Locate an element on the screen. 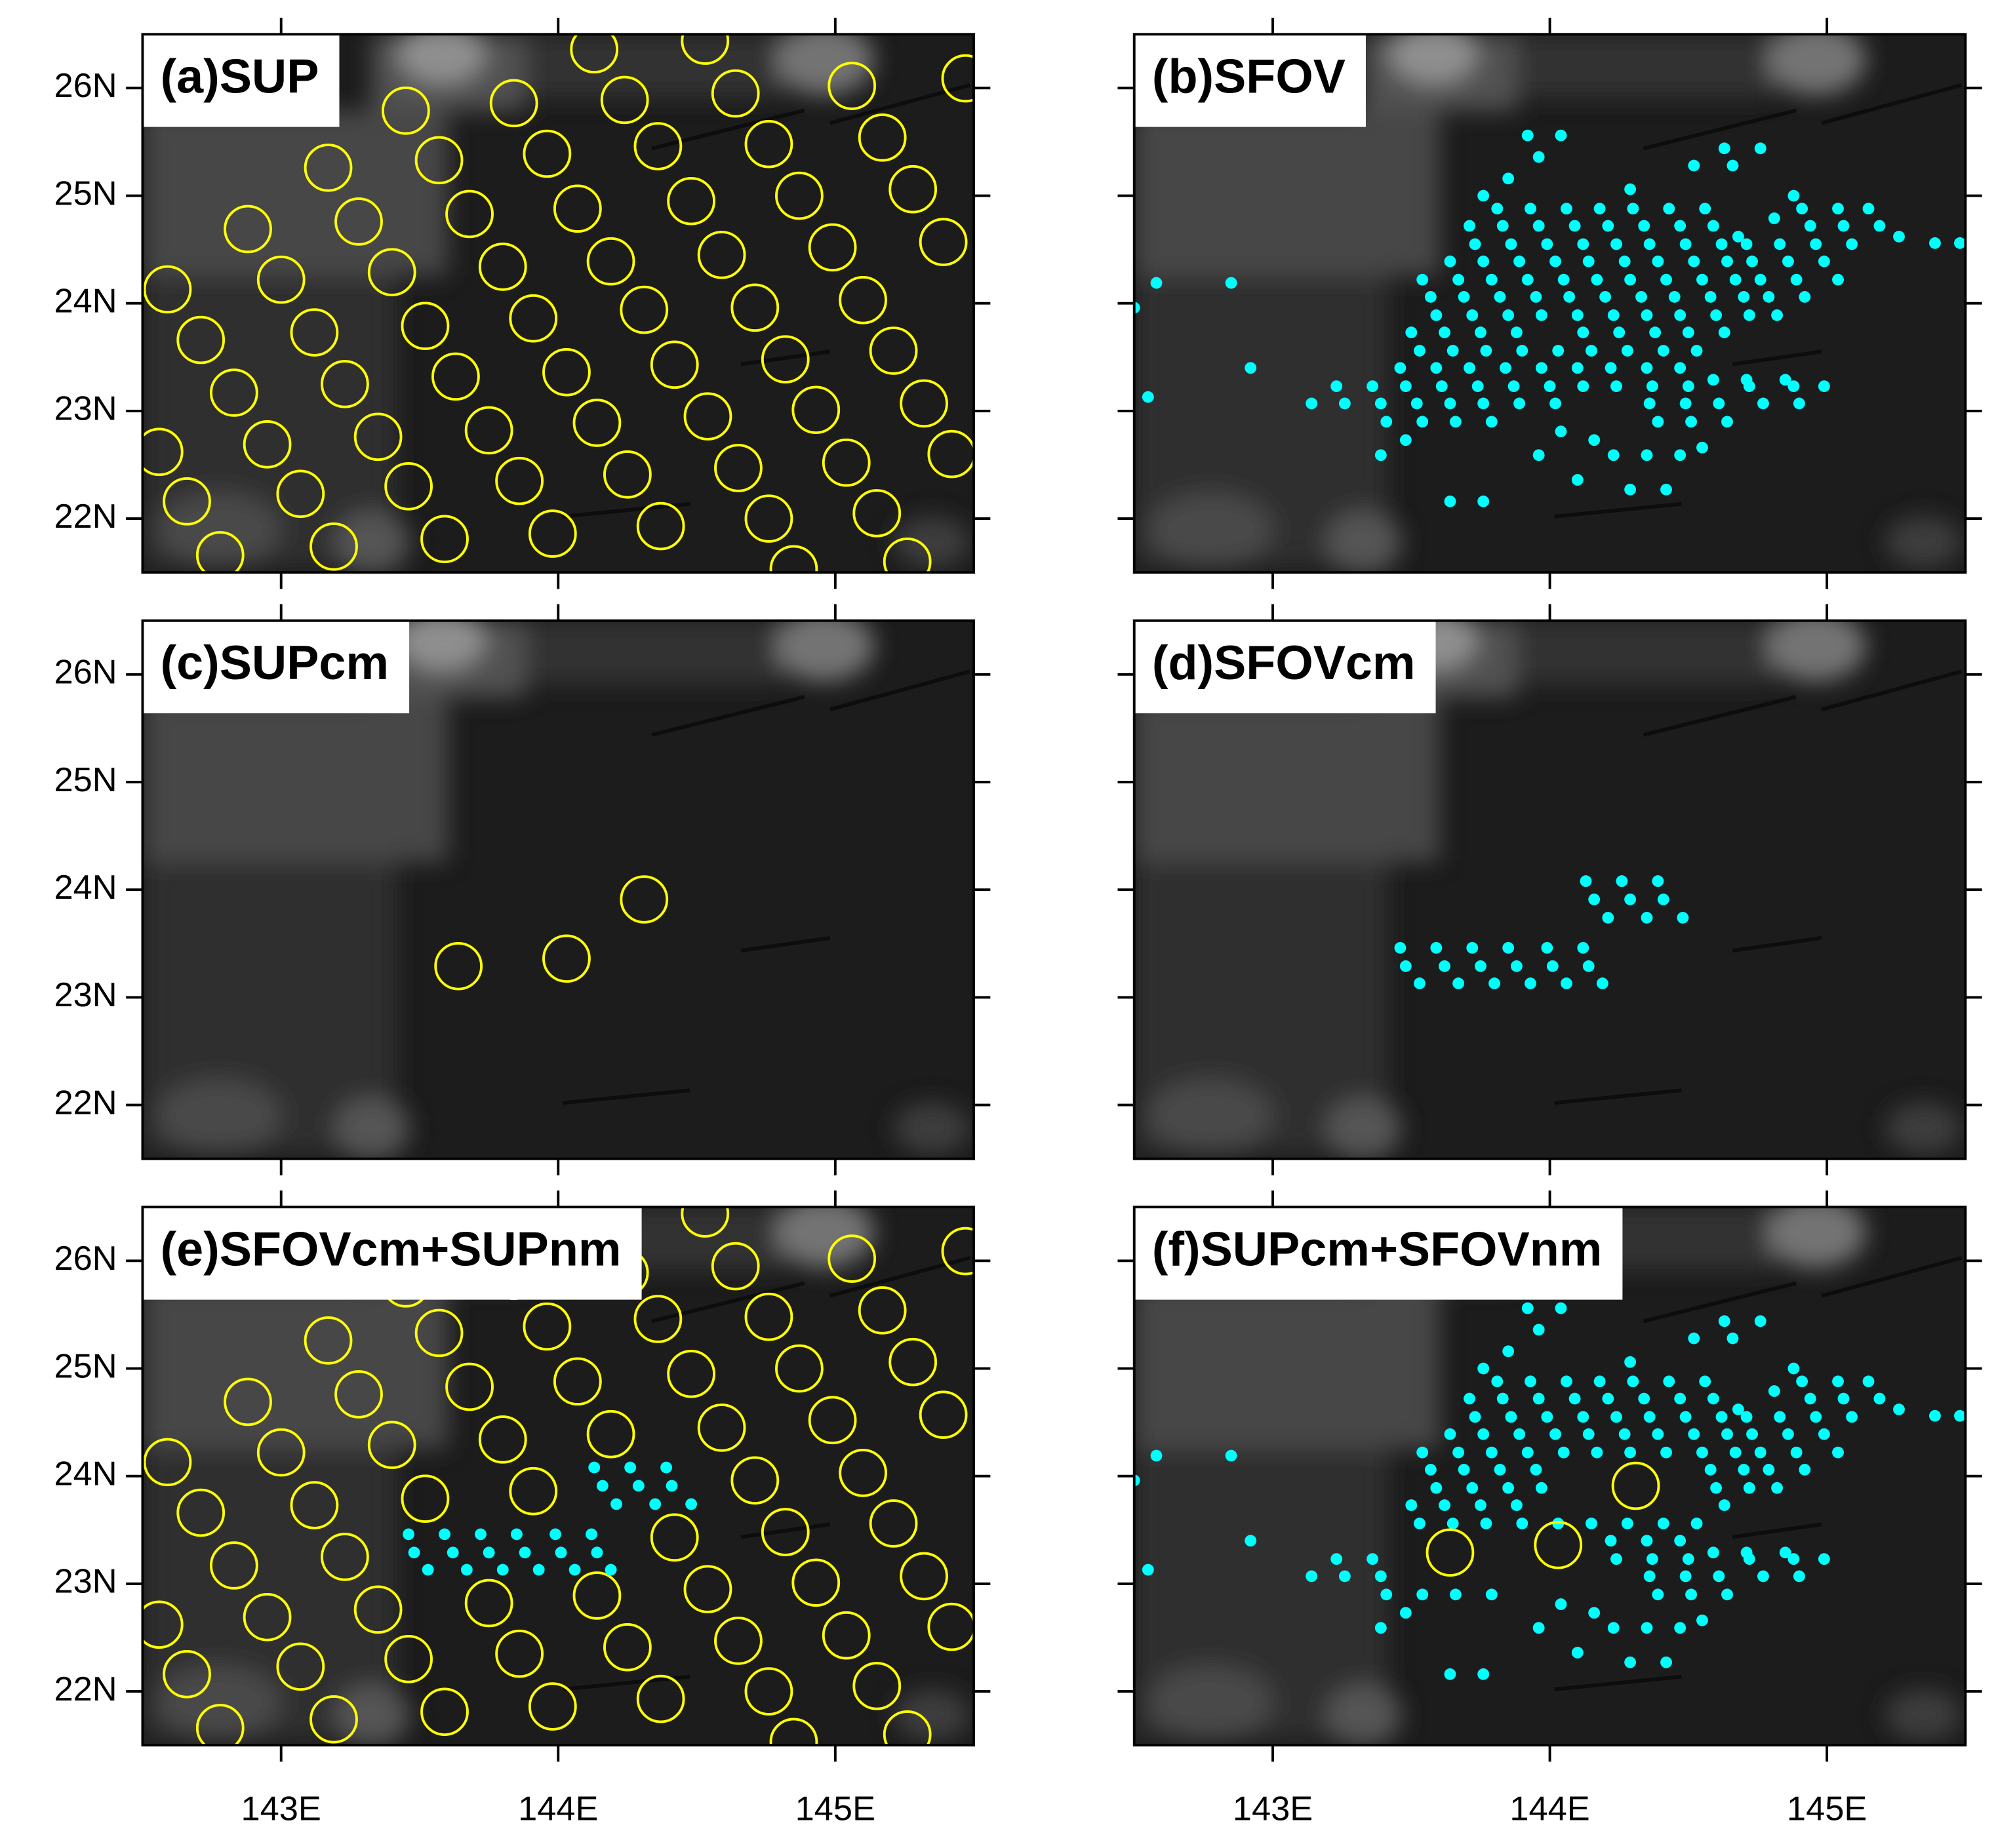 This screenshot has width=1996, height=1848. map-area: (c)SUPcm is located at coordinates (558, 884).